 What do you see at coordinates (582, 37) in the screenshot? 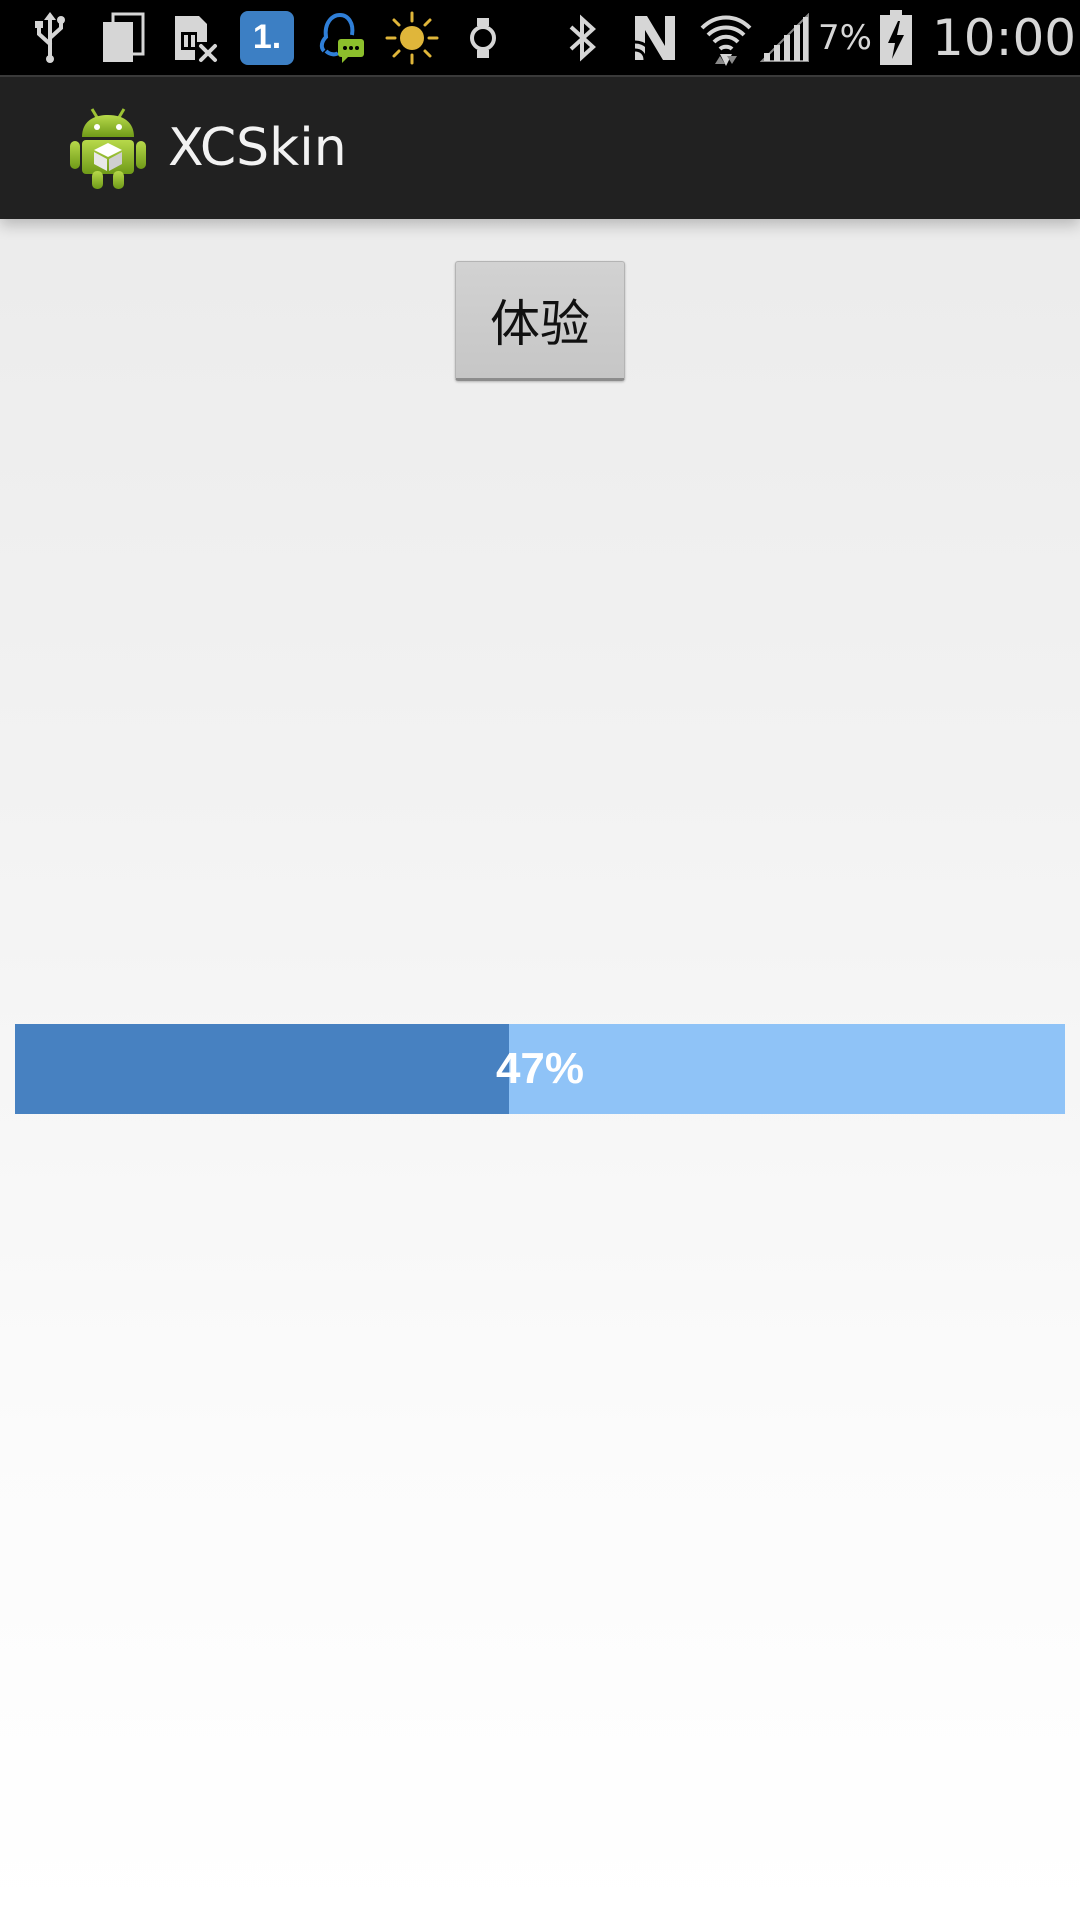
I see `bluetooth-icon` at bounding box center [582, 37].